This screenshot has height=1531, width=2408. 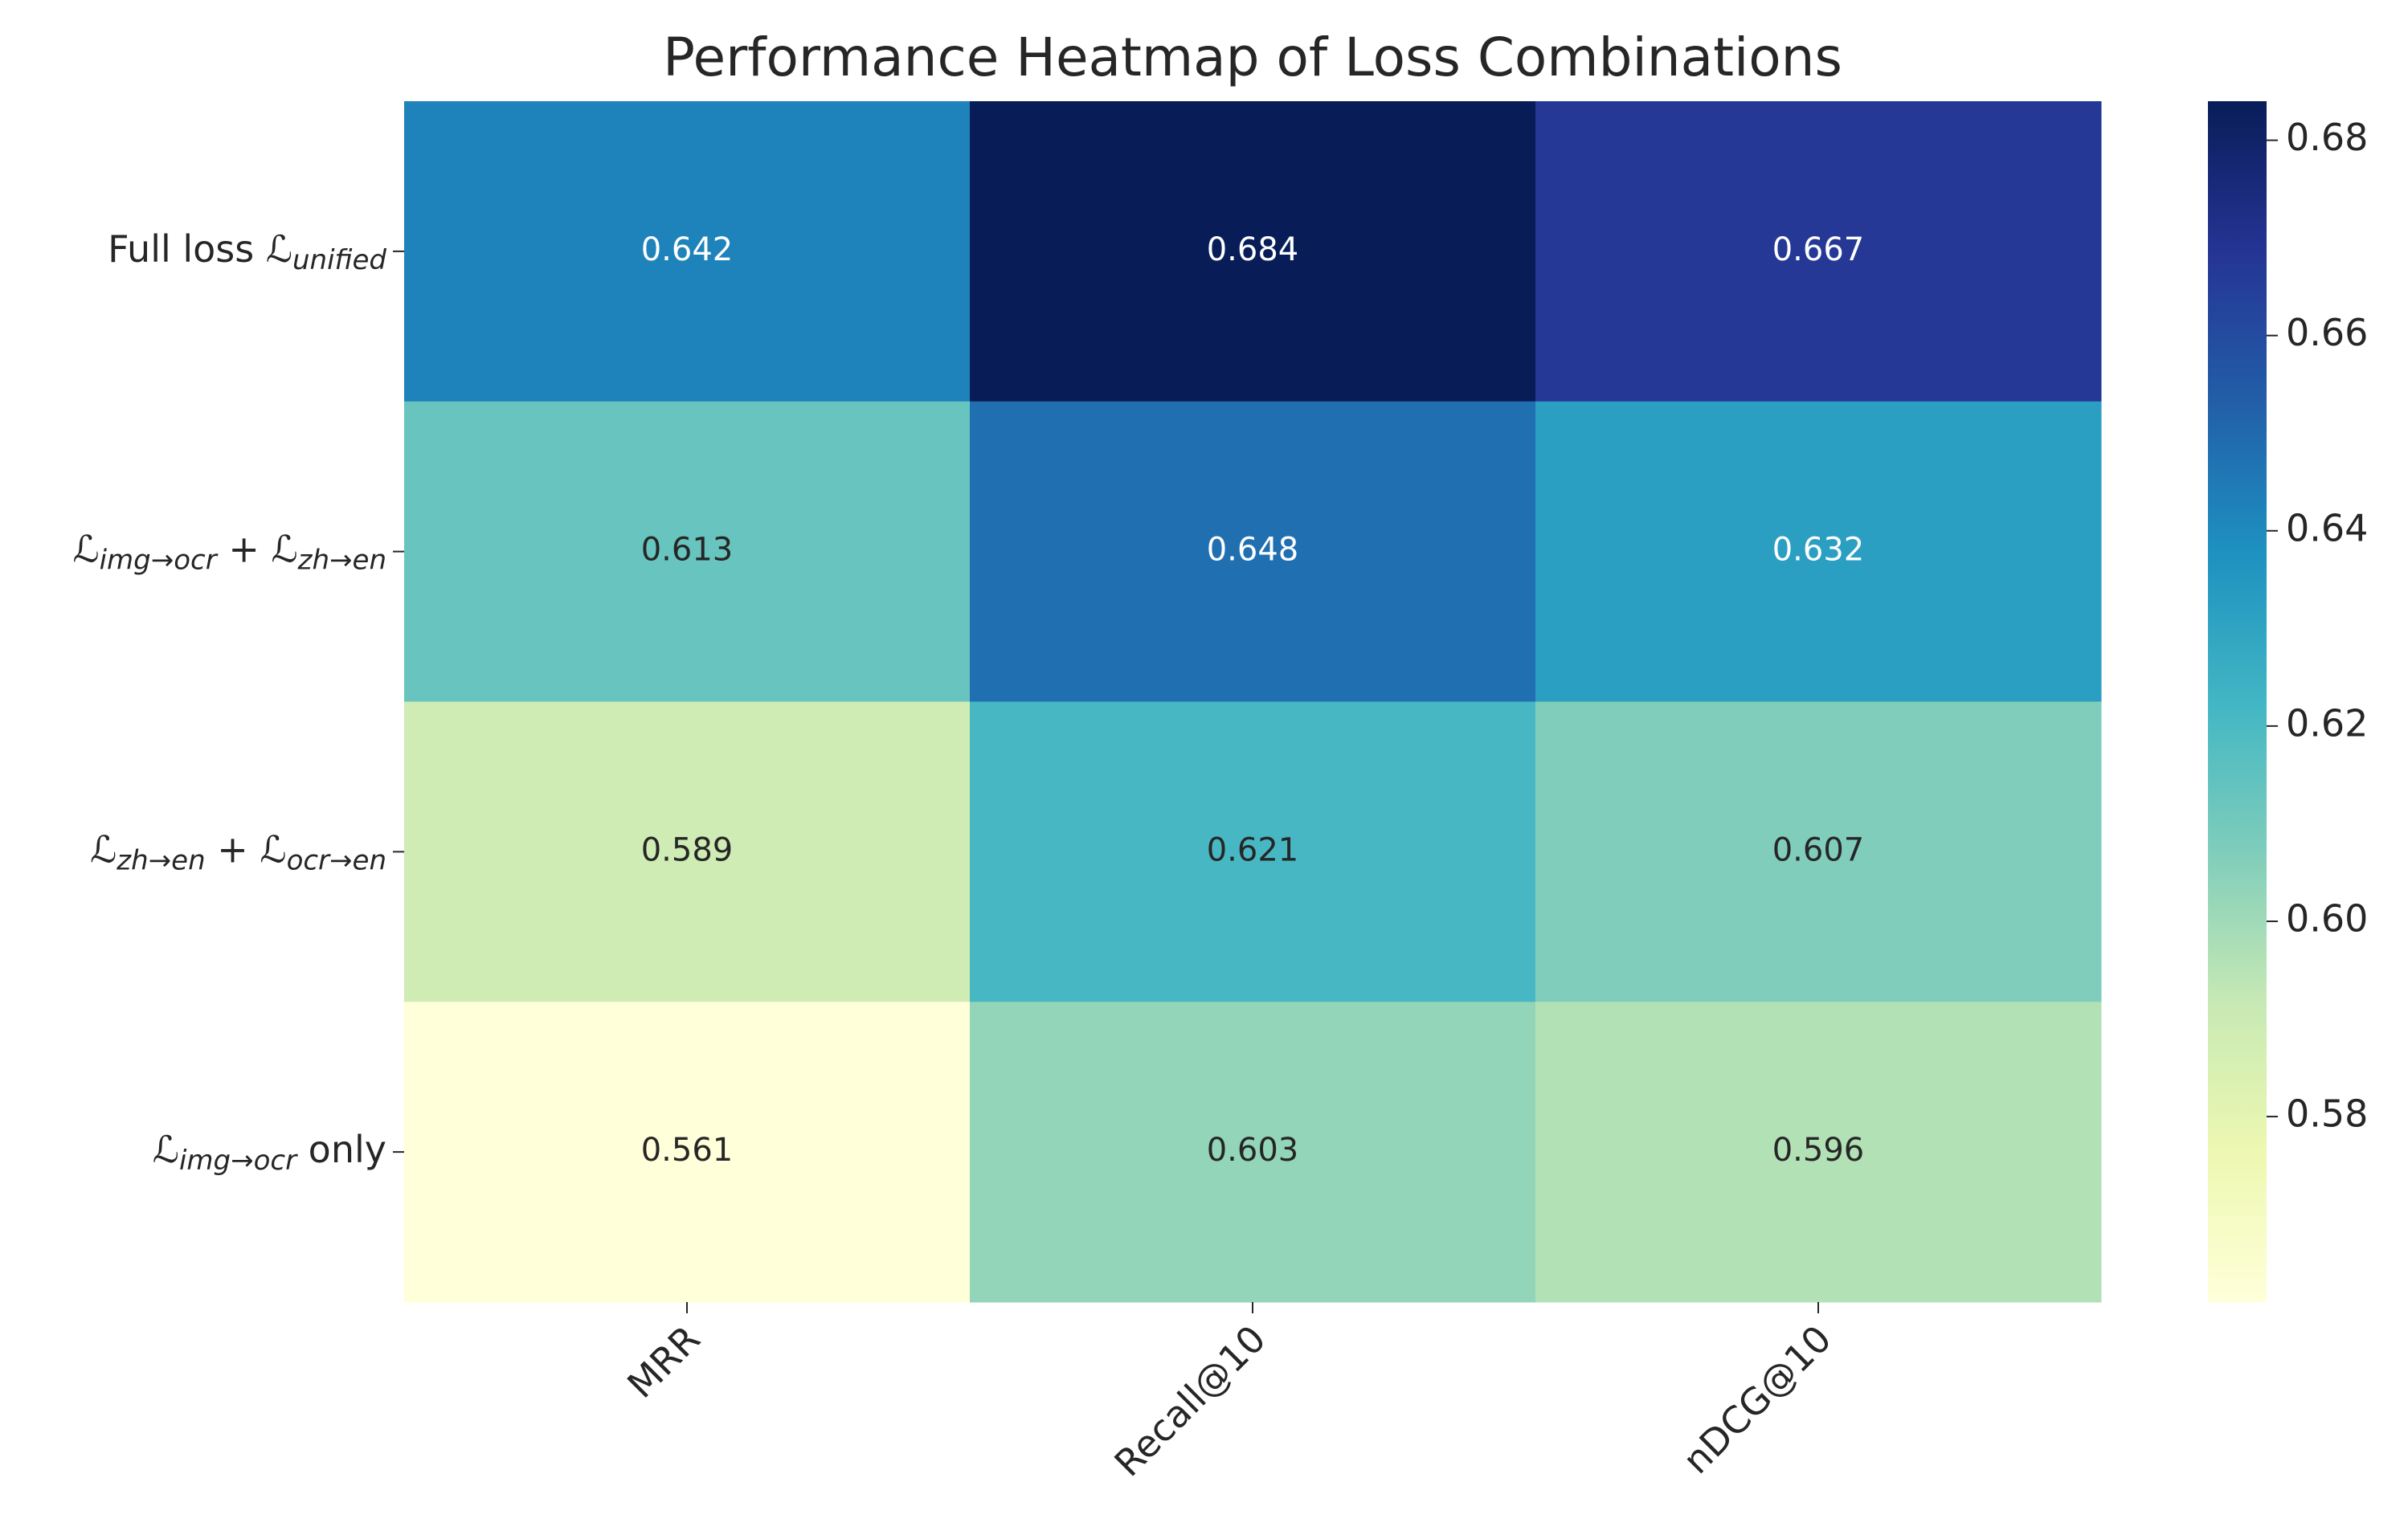 What do you see at coordinates (2327, 137) in the screenshot?
I see `colorbar-tick-label: 0.68` at bounding box center [2327, 137].